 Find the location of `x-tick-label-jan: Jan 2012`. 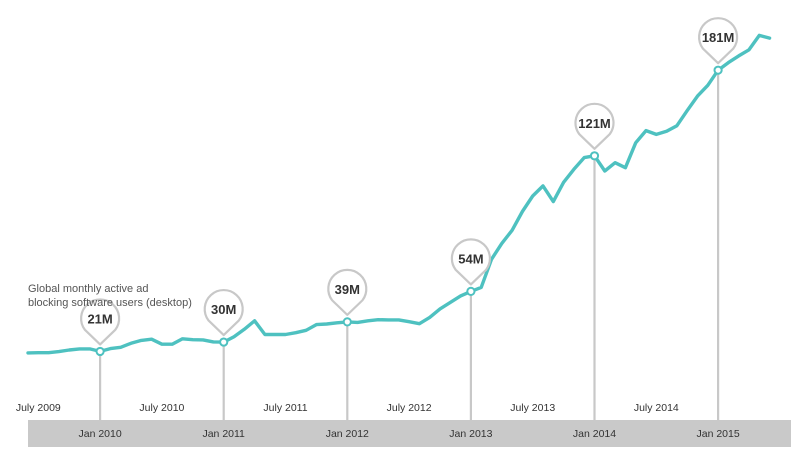

x-tick-label-jan: Jan 2012 is located at coordinates (347, 434).